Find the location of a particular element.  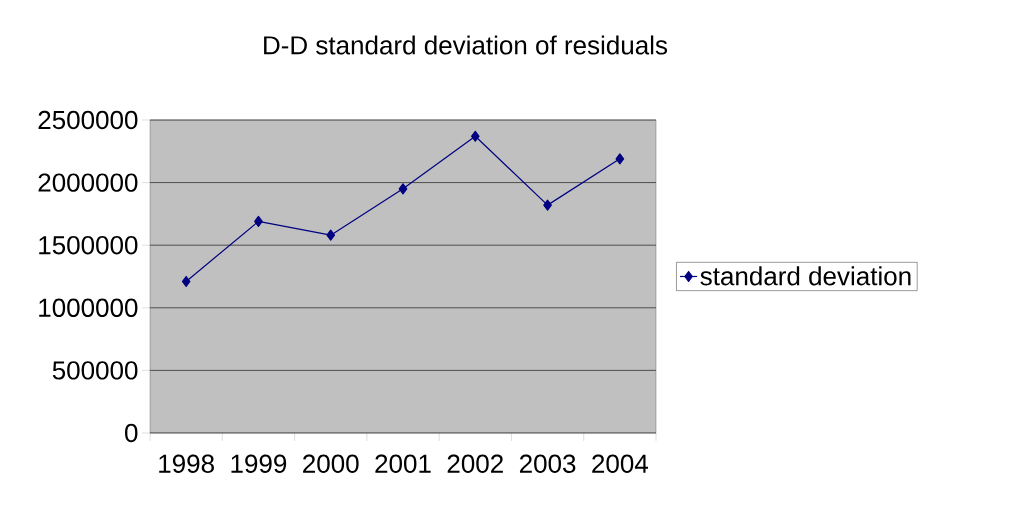

y-tick-label: 0 is located at coordinates (131, 433).